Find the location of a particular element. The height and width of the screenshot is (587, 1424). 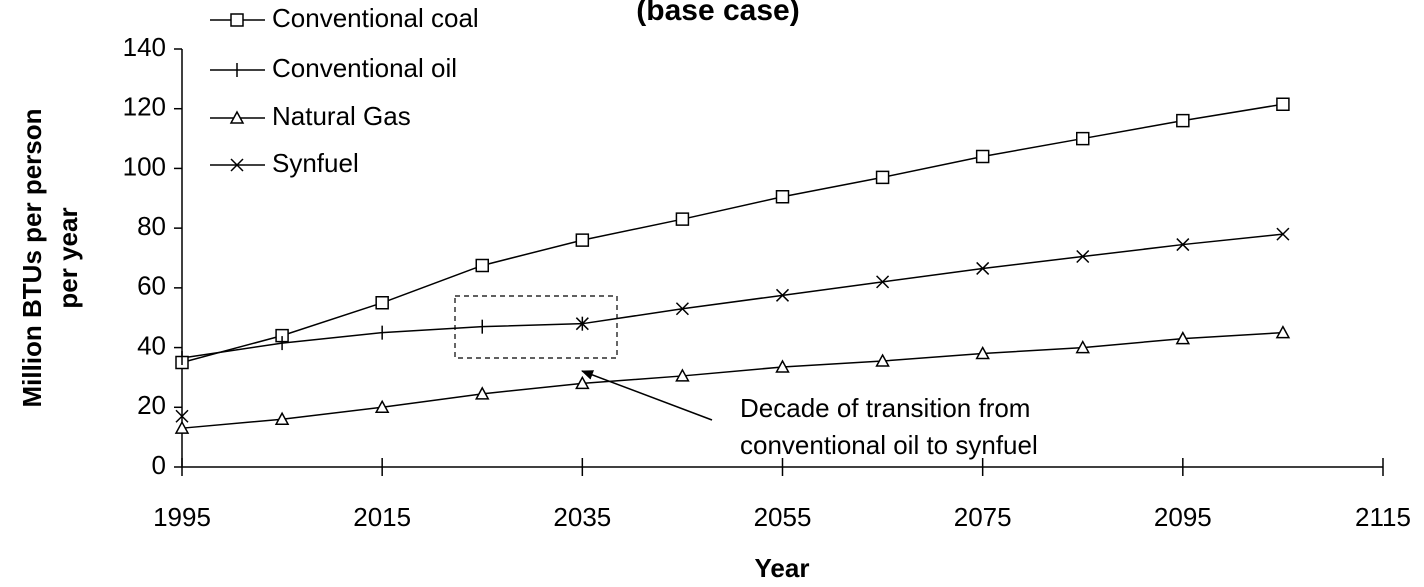

y-axis-label-line: per year is located at coordinates (68, 257).